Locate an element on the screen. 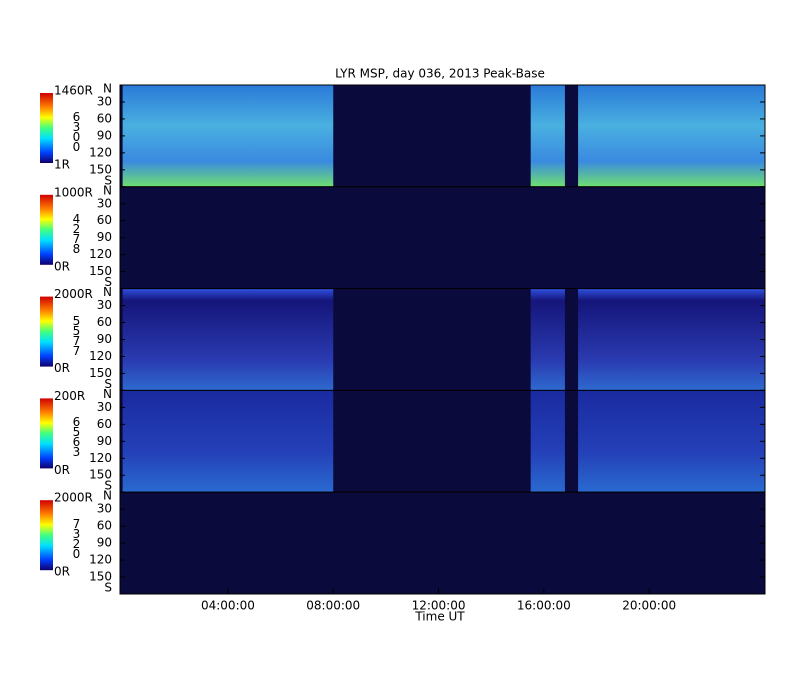 This screenshot has width=800, height=700. wavelength-label: 7320 is located at coordinates (76, 539).